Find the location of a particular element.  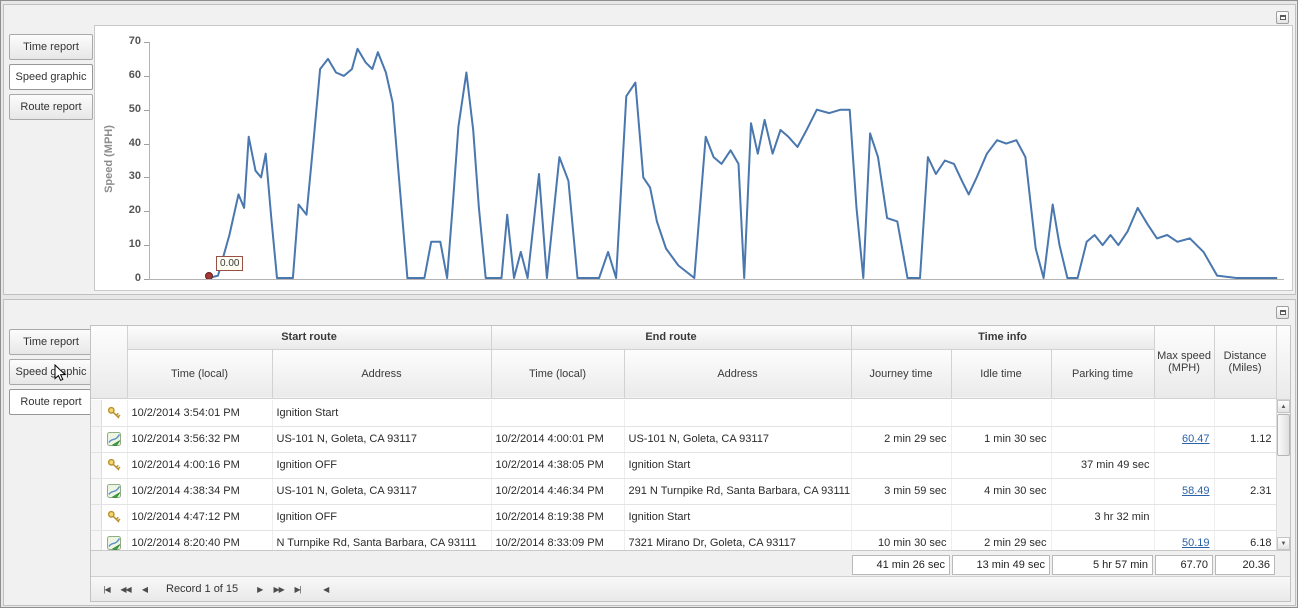

column-header-end-address: Address is located at coordinates (738, 374).